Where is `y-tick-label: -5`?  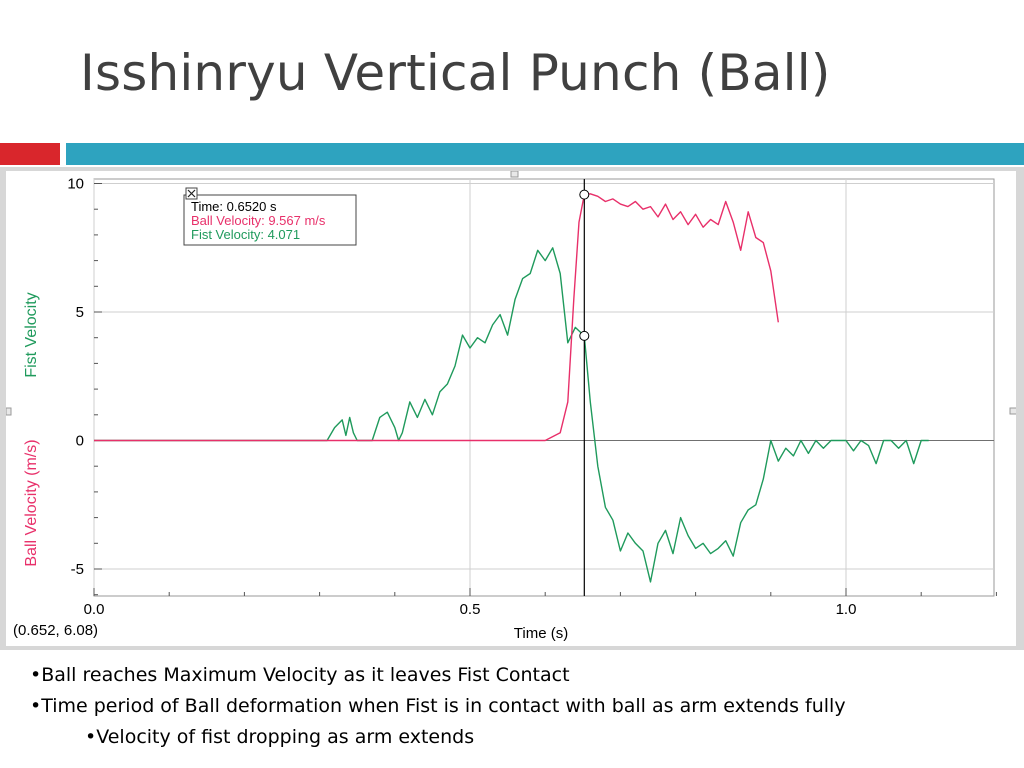
y-tick-label: -5 is located at coordinates (77, 569).